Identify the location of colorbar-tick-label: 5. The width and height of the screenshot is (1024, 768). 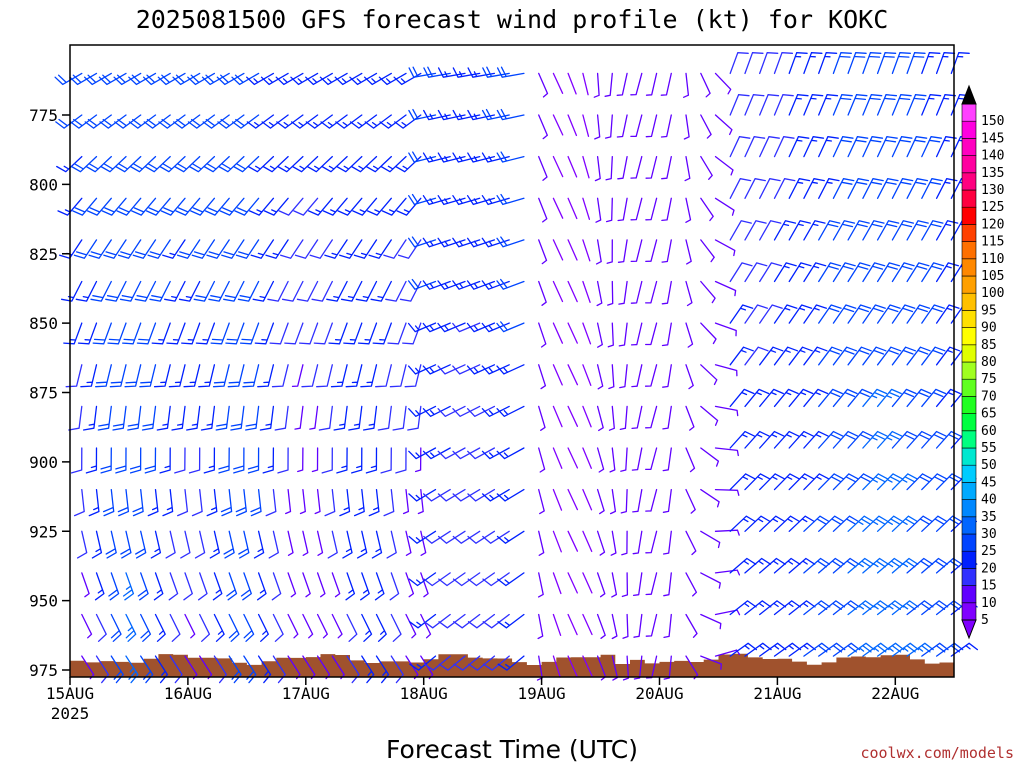
(985, 620).